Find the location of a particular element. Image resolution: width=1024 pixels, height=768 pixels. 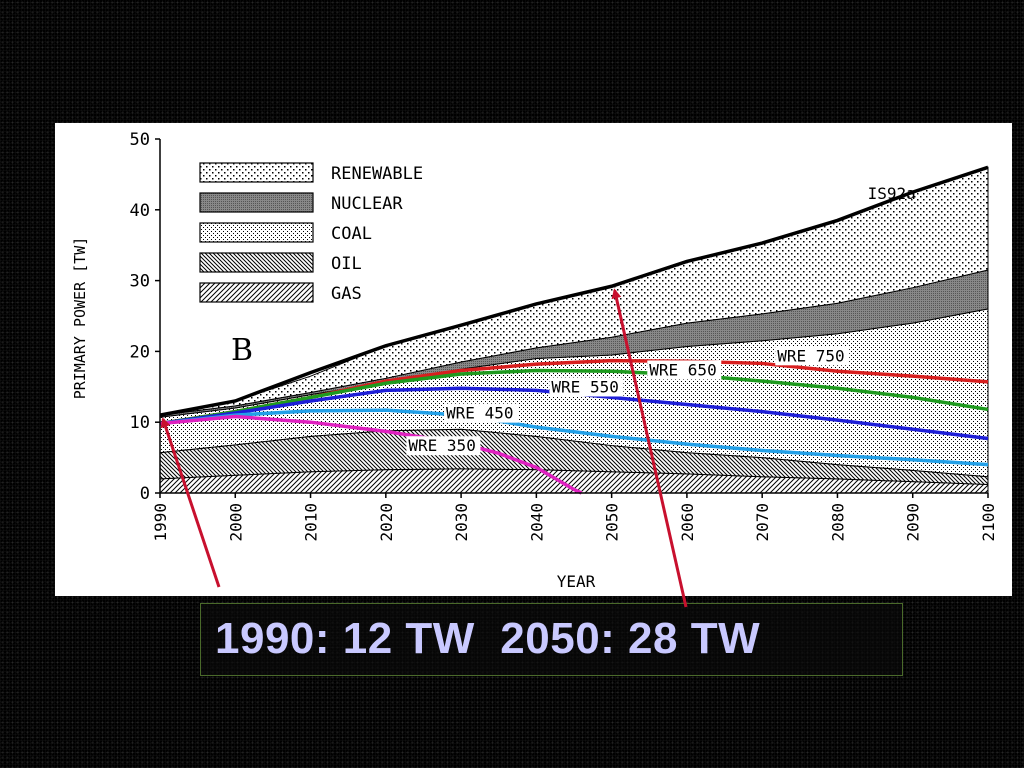

x-tick-label: 2070 is located at coordinates (762, 522).